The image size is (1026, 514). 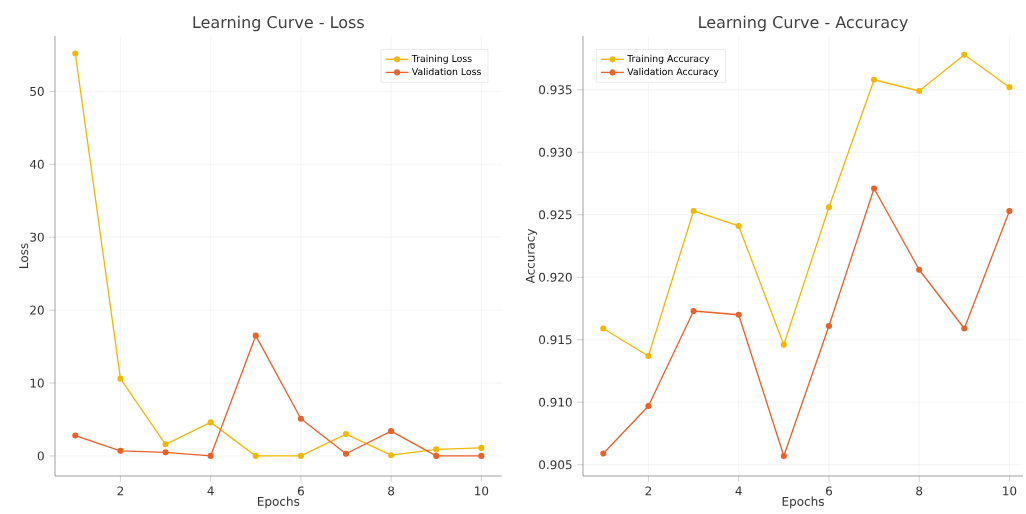 I want to click on chart-title: Learning Curve - Loss, so click(x=278, y=23).